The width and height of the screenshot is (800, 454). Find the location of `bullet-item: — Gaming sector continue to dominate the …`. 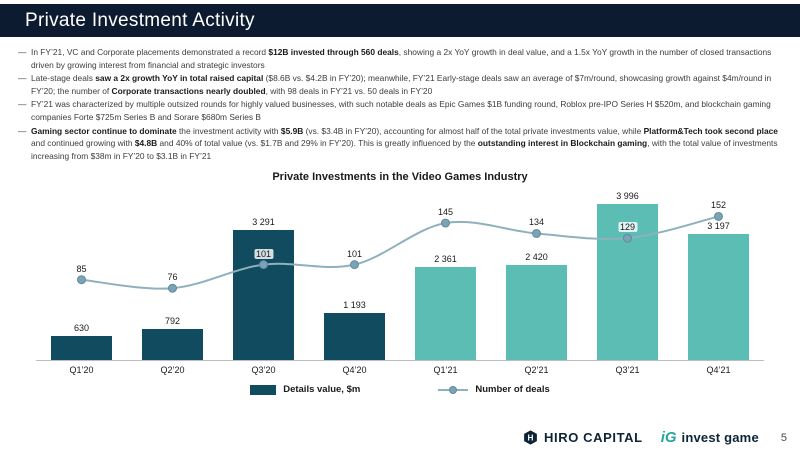

bullet-item: — Gaming sector continue to dominate the … is located at coordinates (402, 144).